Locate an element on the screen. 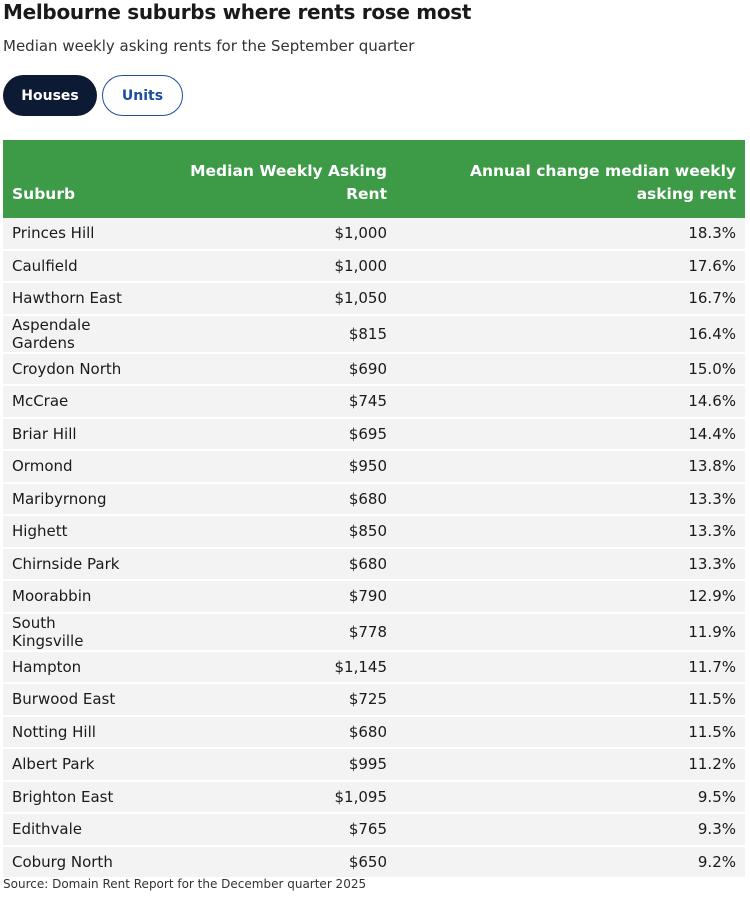 This screenshot has width=750, height=897. tabs: Houses Units is located at coordinates (93, 95).